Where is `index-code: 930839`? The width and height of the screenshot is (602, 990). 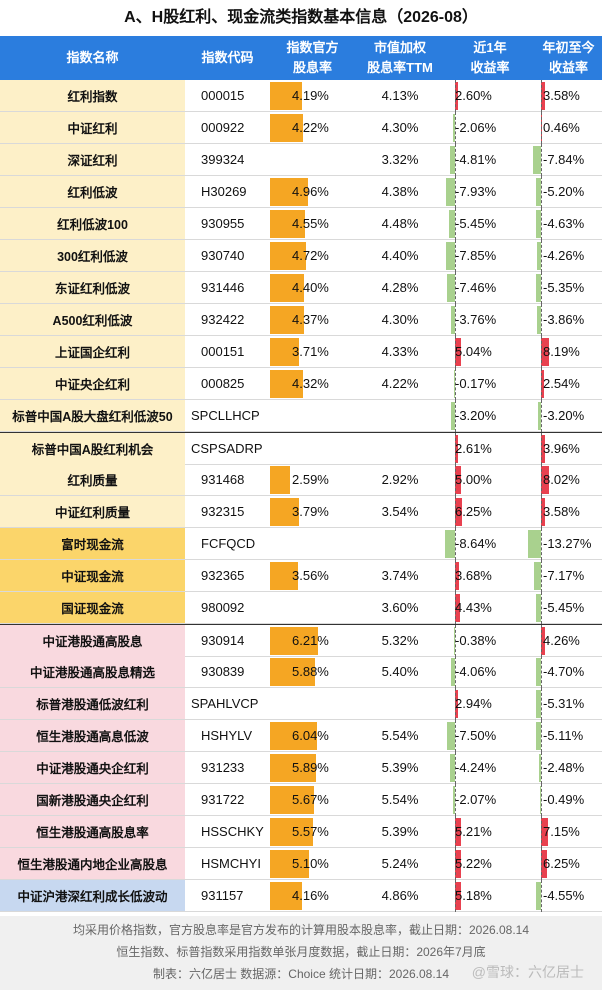
index-code: 930839 is located at coordinates (227, 672).